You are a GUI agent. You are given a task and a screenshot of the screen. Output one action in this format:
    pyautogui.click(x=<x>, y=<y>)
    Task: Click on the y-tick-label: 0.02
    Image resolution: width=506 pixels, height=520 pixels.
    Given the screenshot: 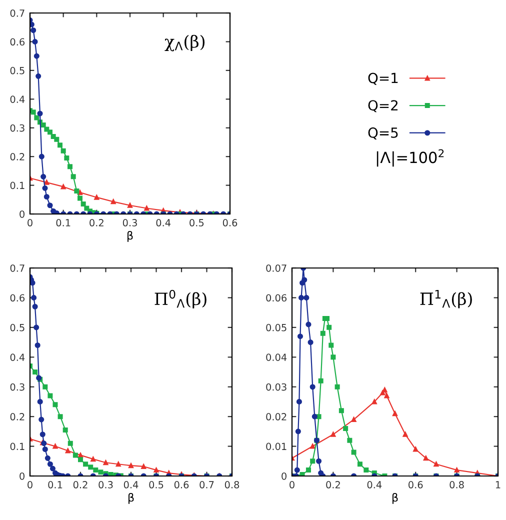 What is the action you would take?
    pyautogui.click(x=276, y=416)
    